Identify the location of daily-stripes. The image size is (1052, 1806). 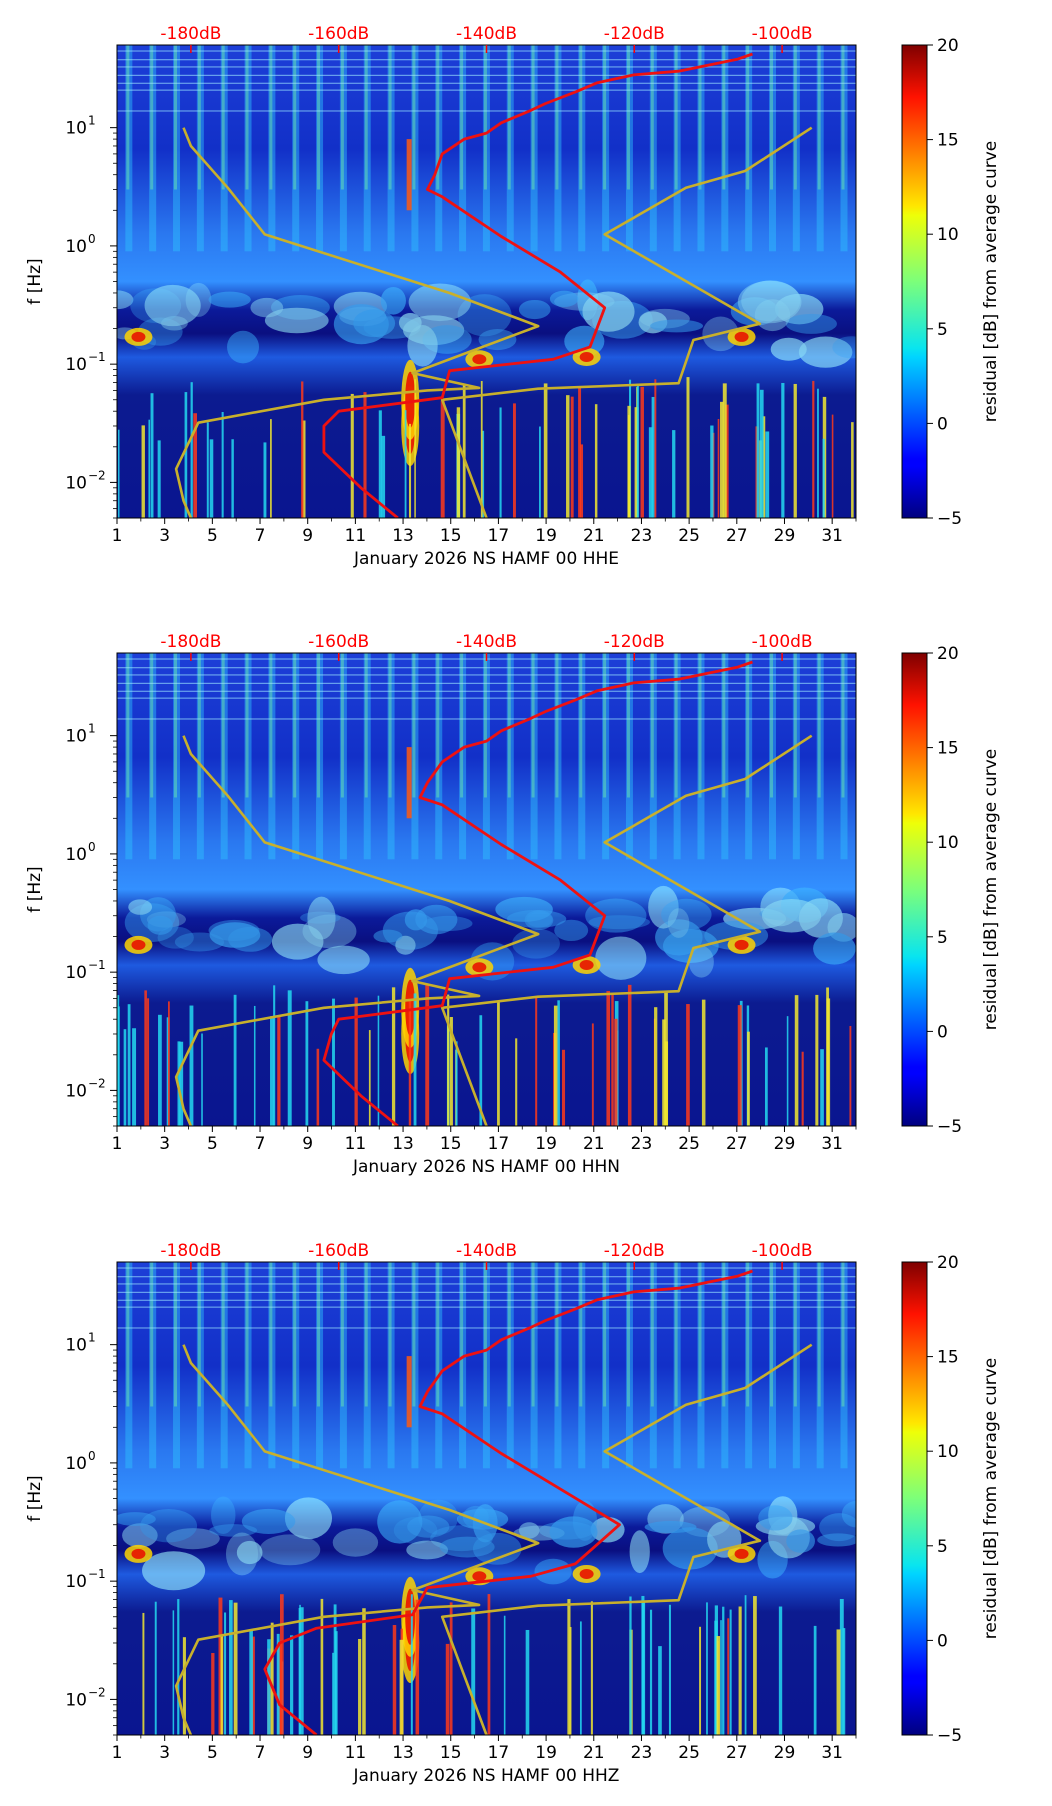
(486, 756).